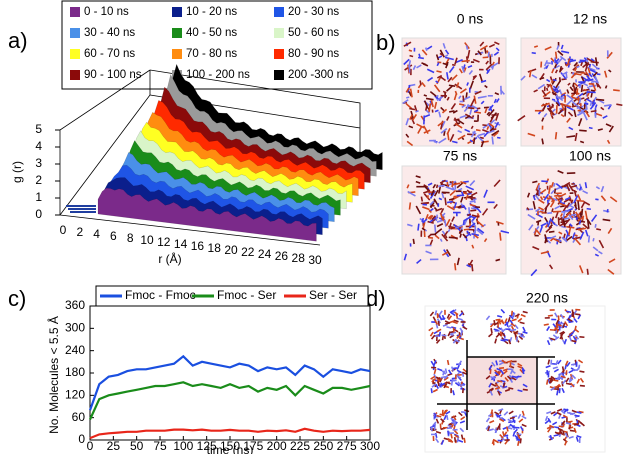  What do you see at coordinates (96, 234) in the screenshot?
I see `x-tick-label: 4` at bounding box center [96, 234].